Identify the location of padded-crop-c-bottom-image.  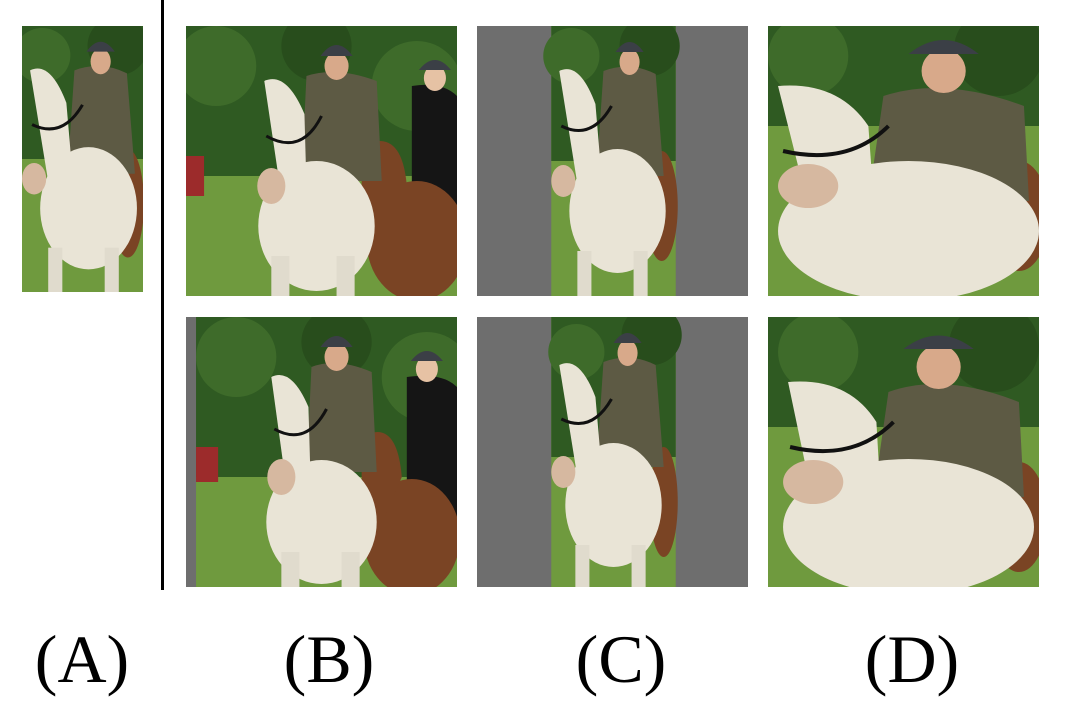
(612, 452).